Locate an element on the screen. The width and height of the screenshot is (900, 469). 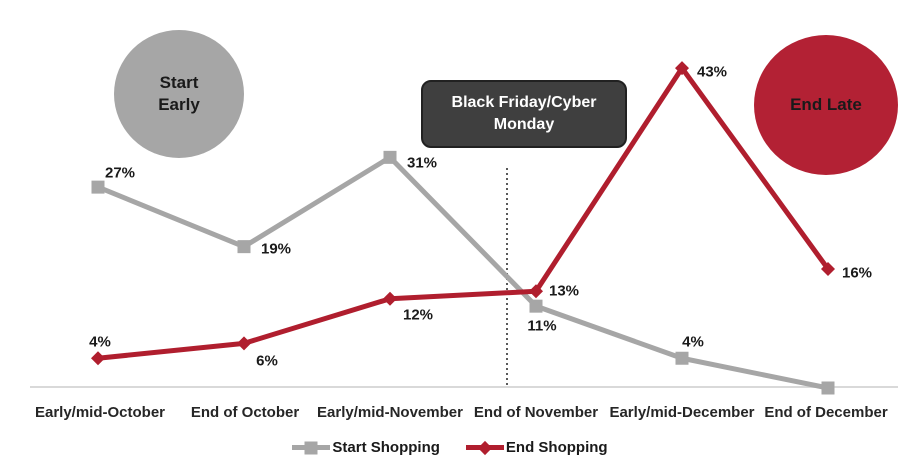
x-axis-label-end-of-december: End of December is located at coordinates (826, 412).